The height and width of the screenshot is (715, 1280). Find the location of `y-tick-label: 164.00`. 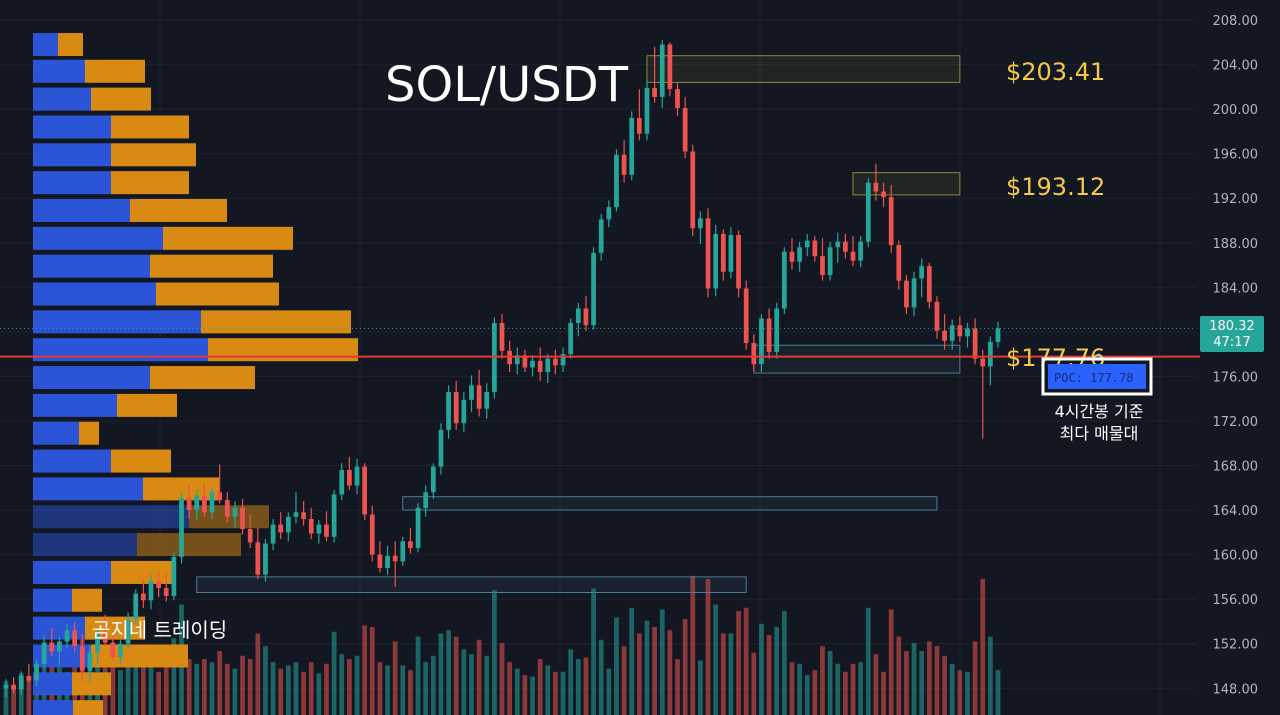

y-tick-label: 164.00 is located at coordinates (1236, 511).